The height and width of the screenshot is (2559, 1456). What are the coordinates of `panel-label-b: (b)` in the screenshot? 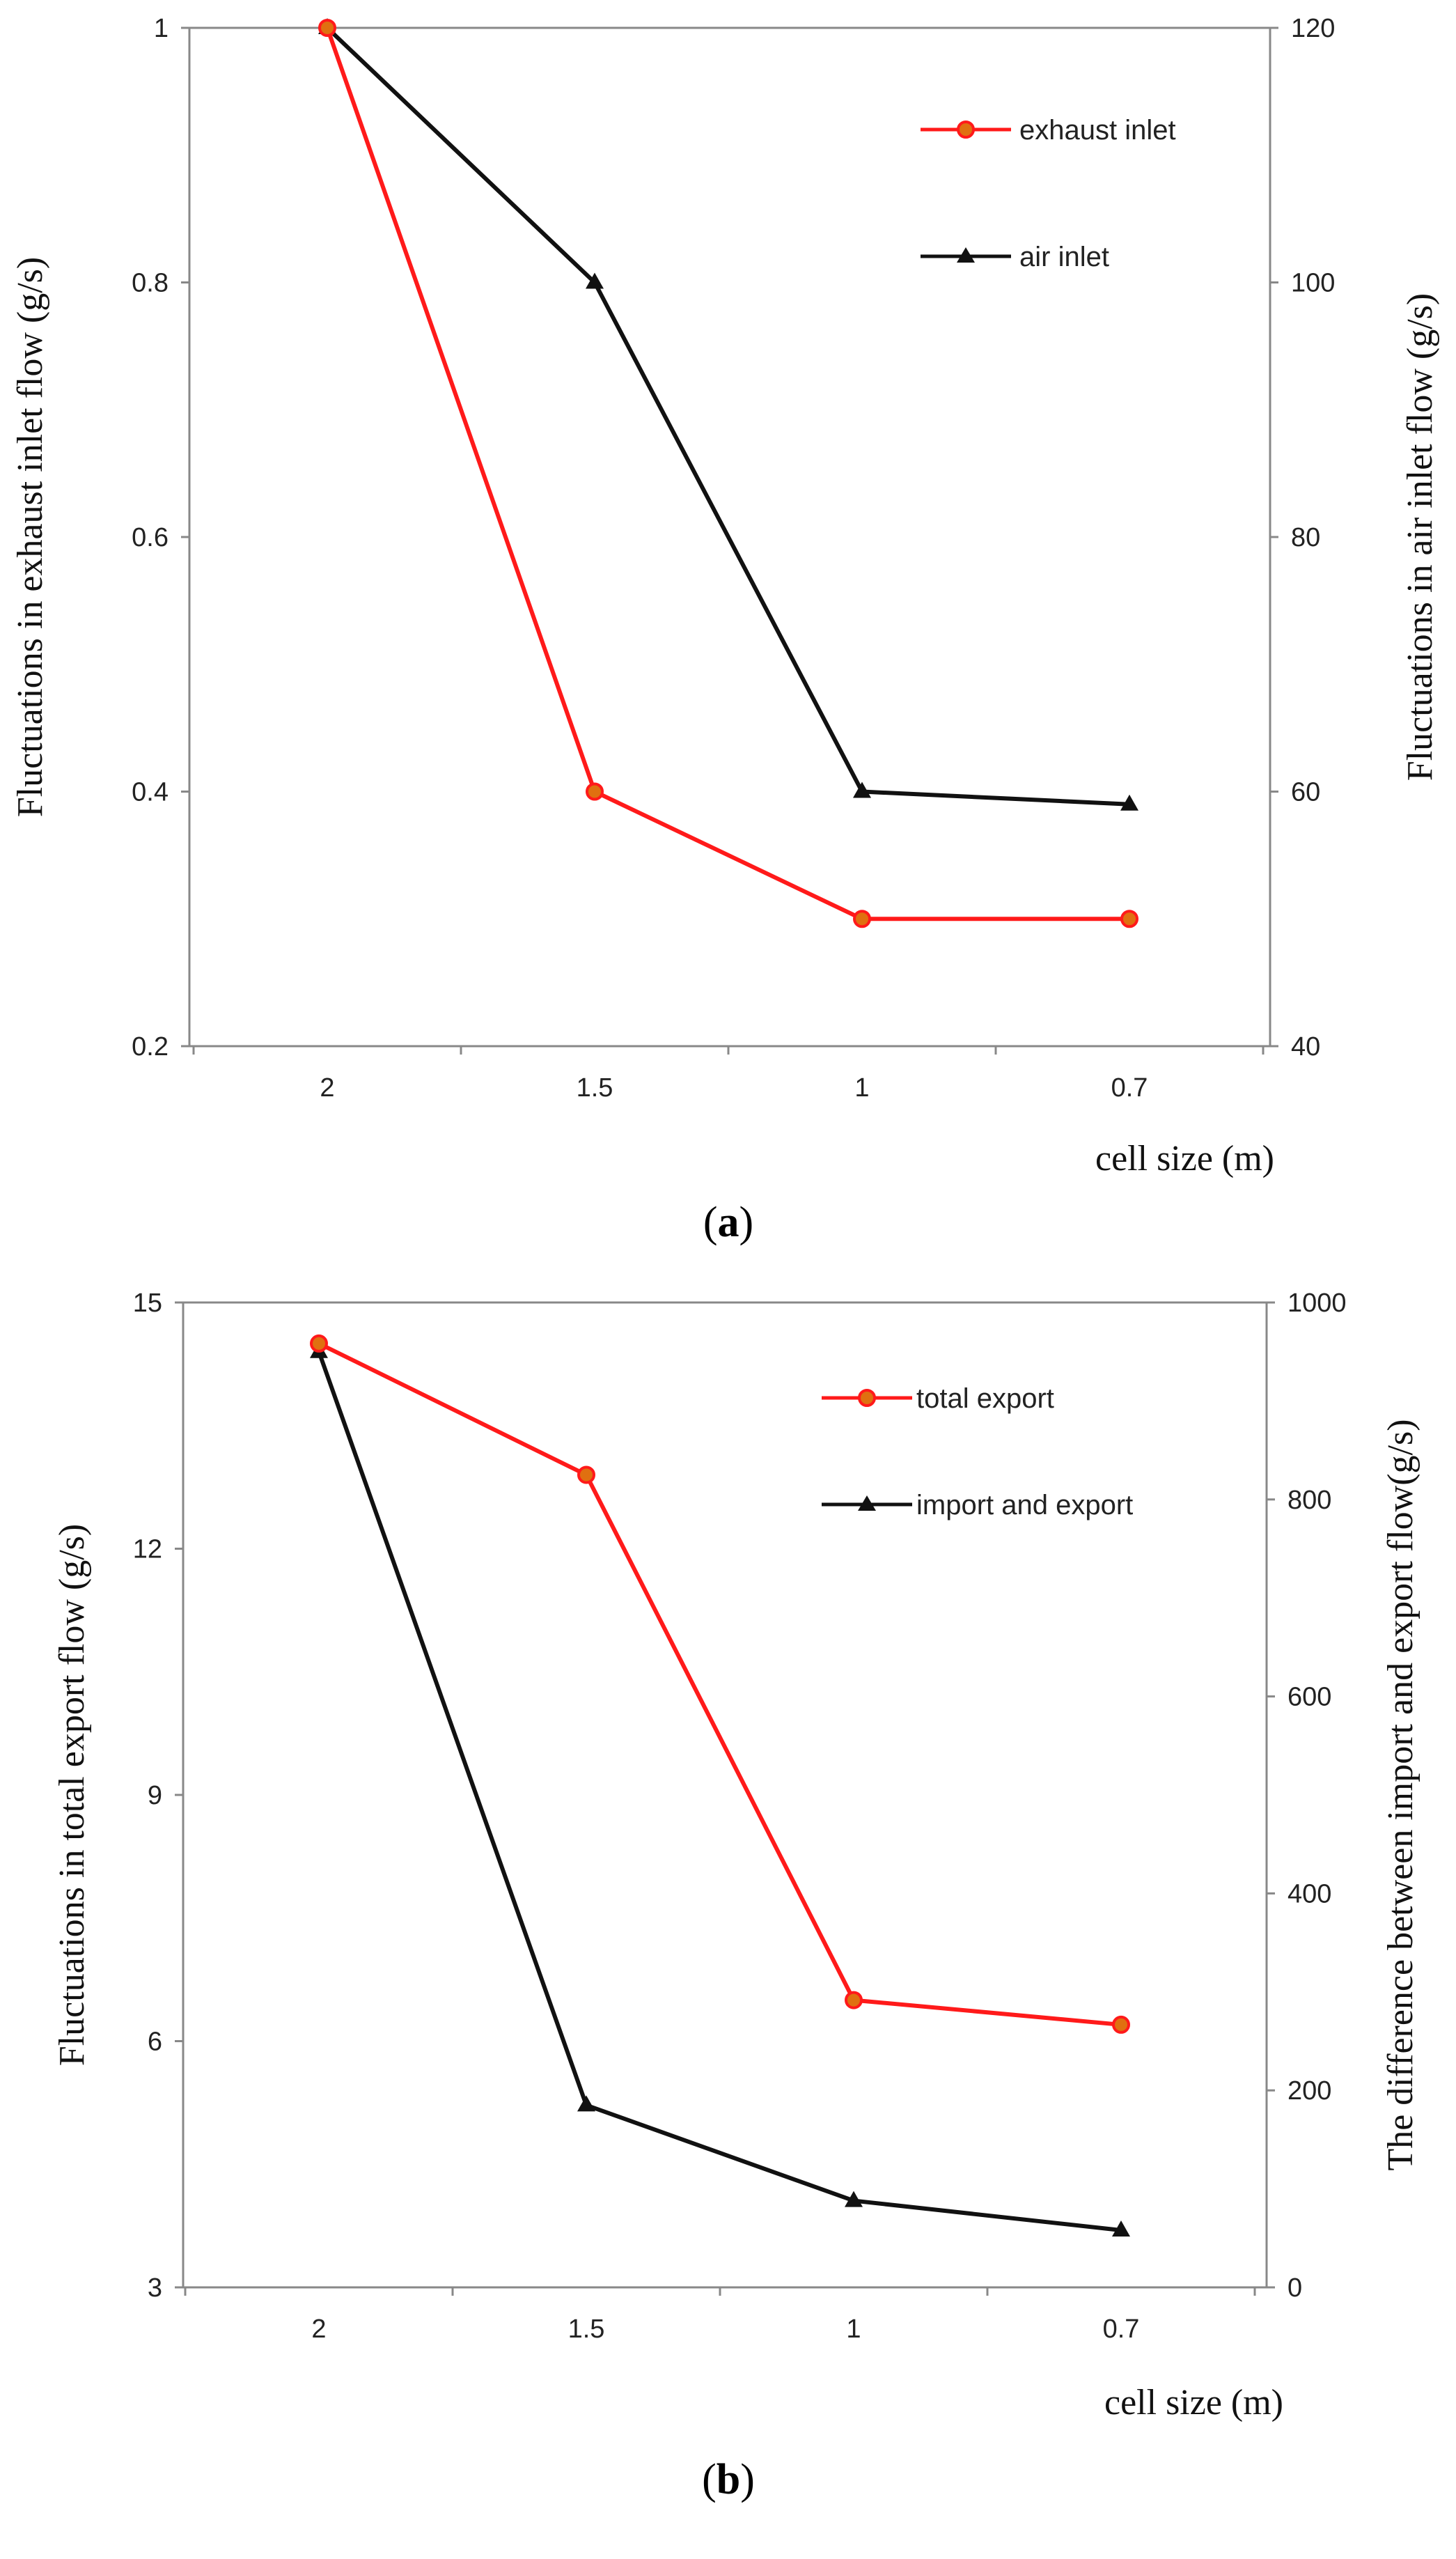 It's located at (728, 2480).